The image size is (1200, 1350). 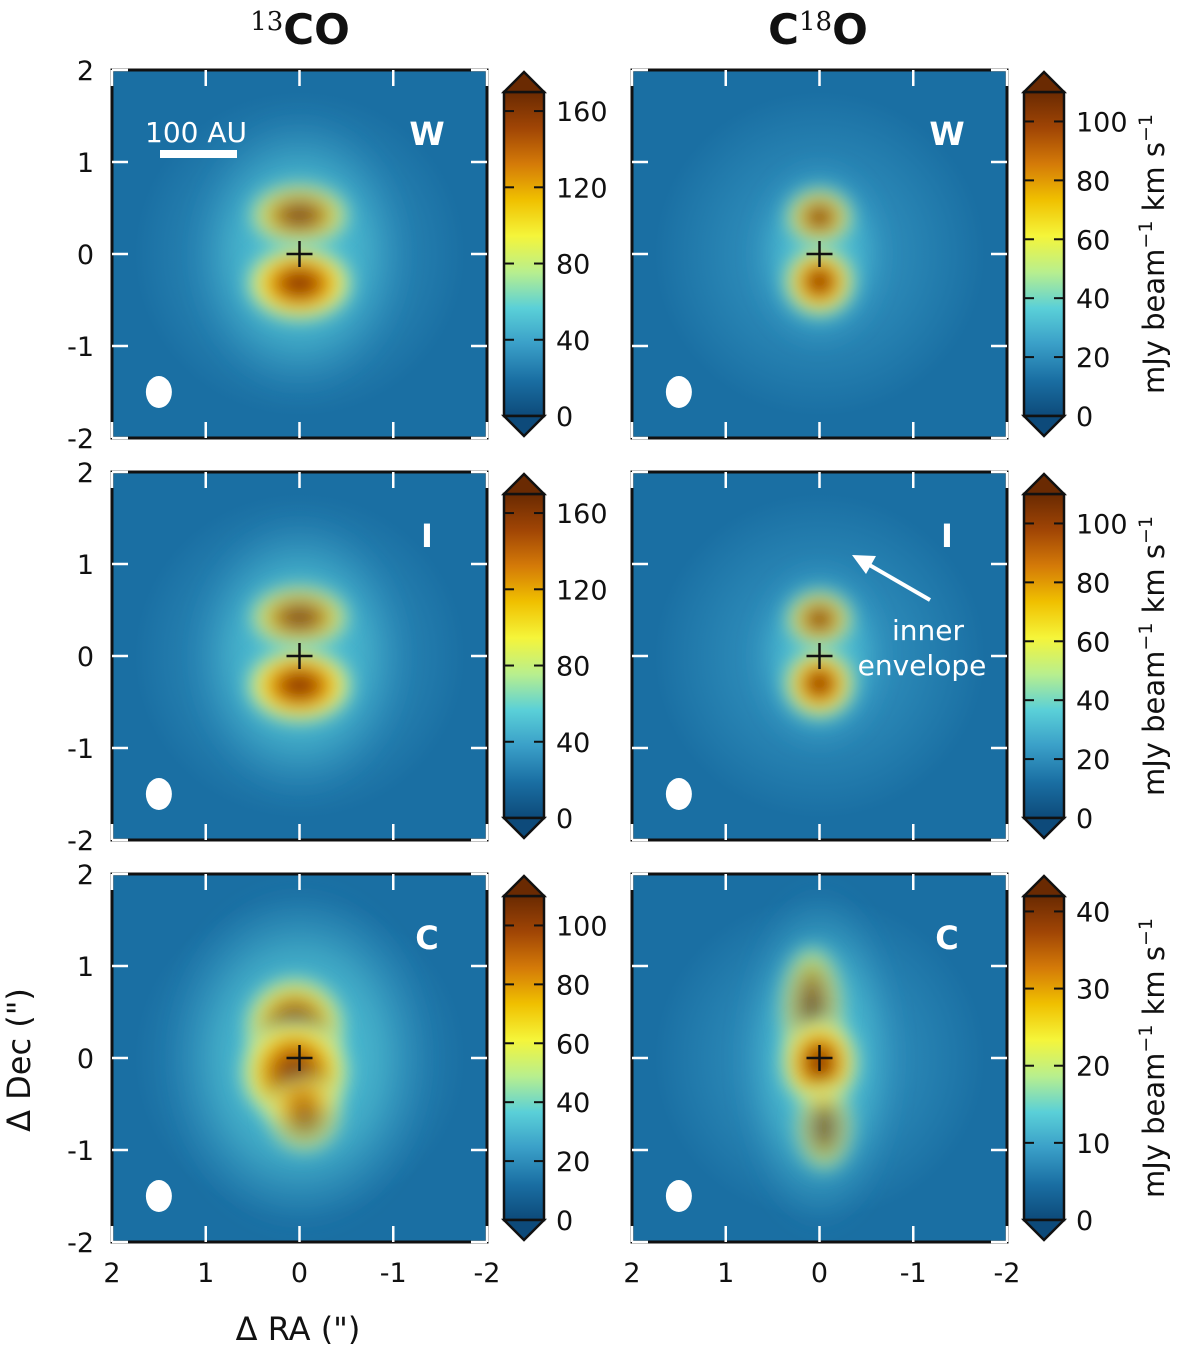 What do you see at coordinates (19, 1060) in the screenshot?
I see `y-axis-title: Δ Dec (")` at bounding box center [19, 1060].